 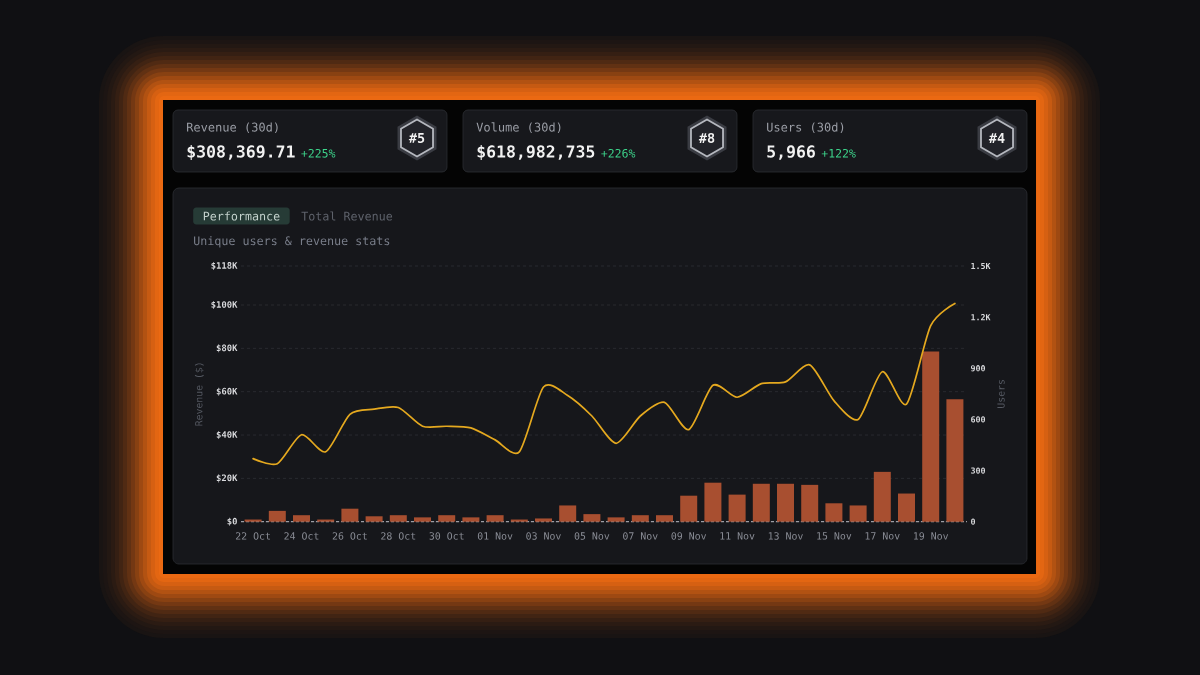 What do you see at coordinates (618, 153) in the screenshot?
I see `text: +226%` at bounding box center [618, 153].